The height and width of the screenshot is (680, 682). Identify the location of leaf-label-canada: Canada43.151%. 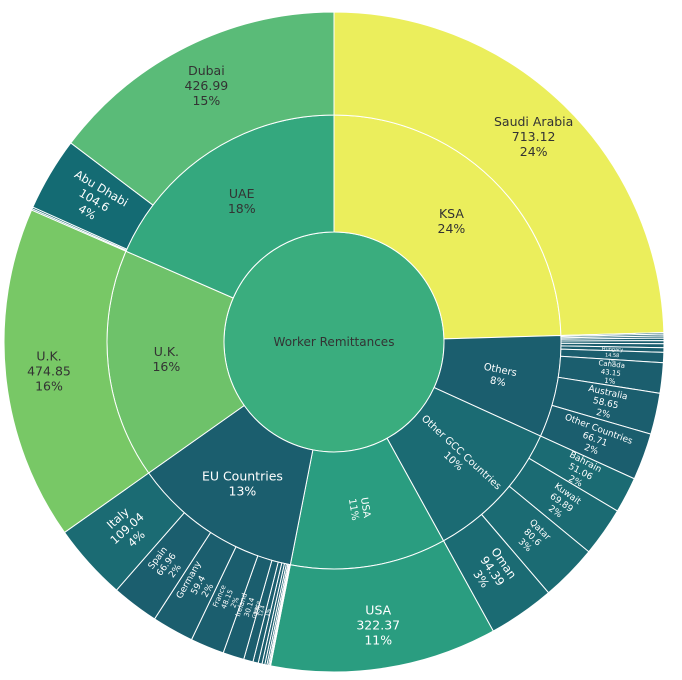
(610, 373).